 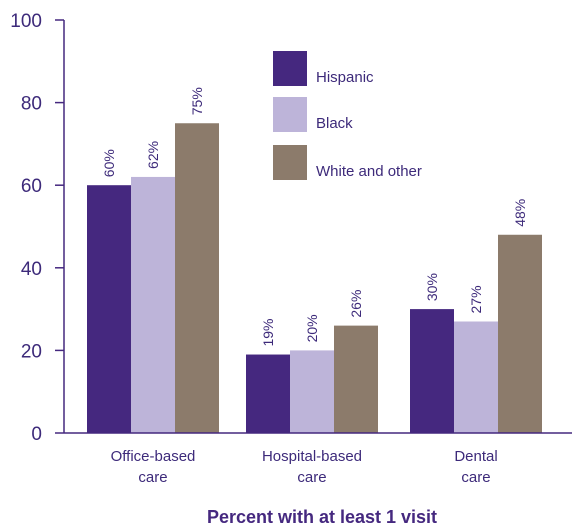 What do you see at coordinates (153, 155) in the screenshot?
I see `data-label: 62%` at bounding box center [153, 155].